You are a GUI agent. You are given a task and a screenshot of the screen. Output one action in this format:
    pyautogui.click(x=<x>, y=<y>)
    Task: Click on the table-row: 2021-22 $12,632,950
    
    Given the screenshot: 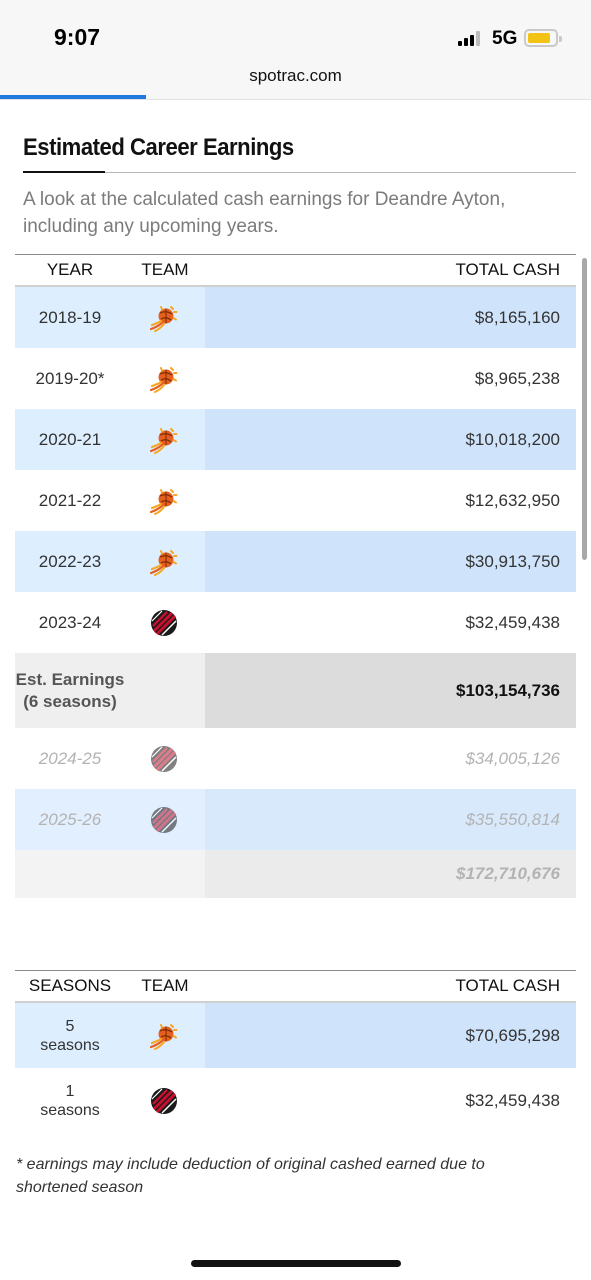 What is the action you would take?
    pyautogui.click(x=295, y=500)
    